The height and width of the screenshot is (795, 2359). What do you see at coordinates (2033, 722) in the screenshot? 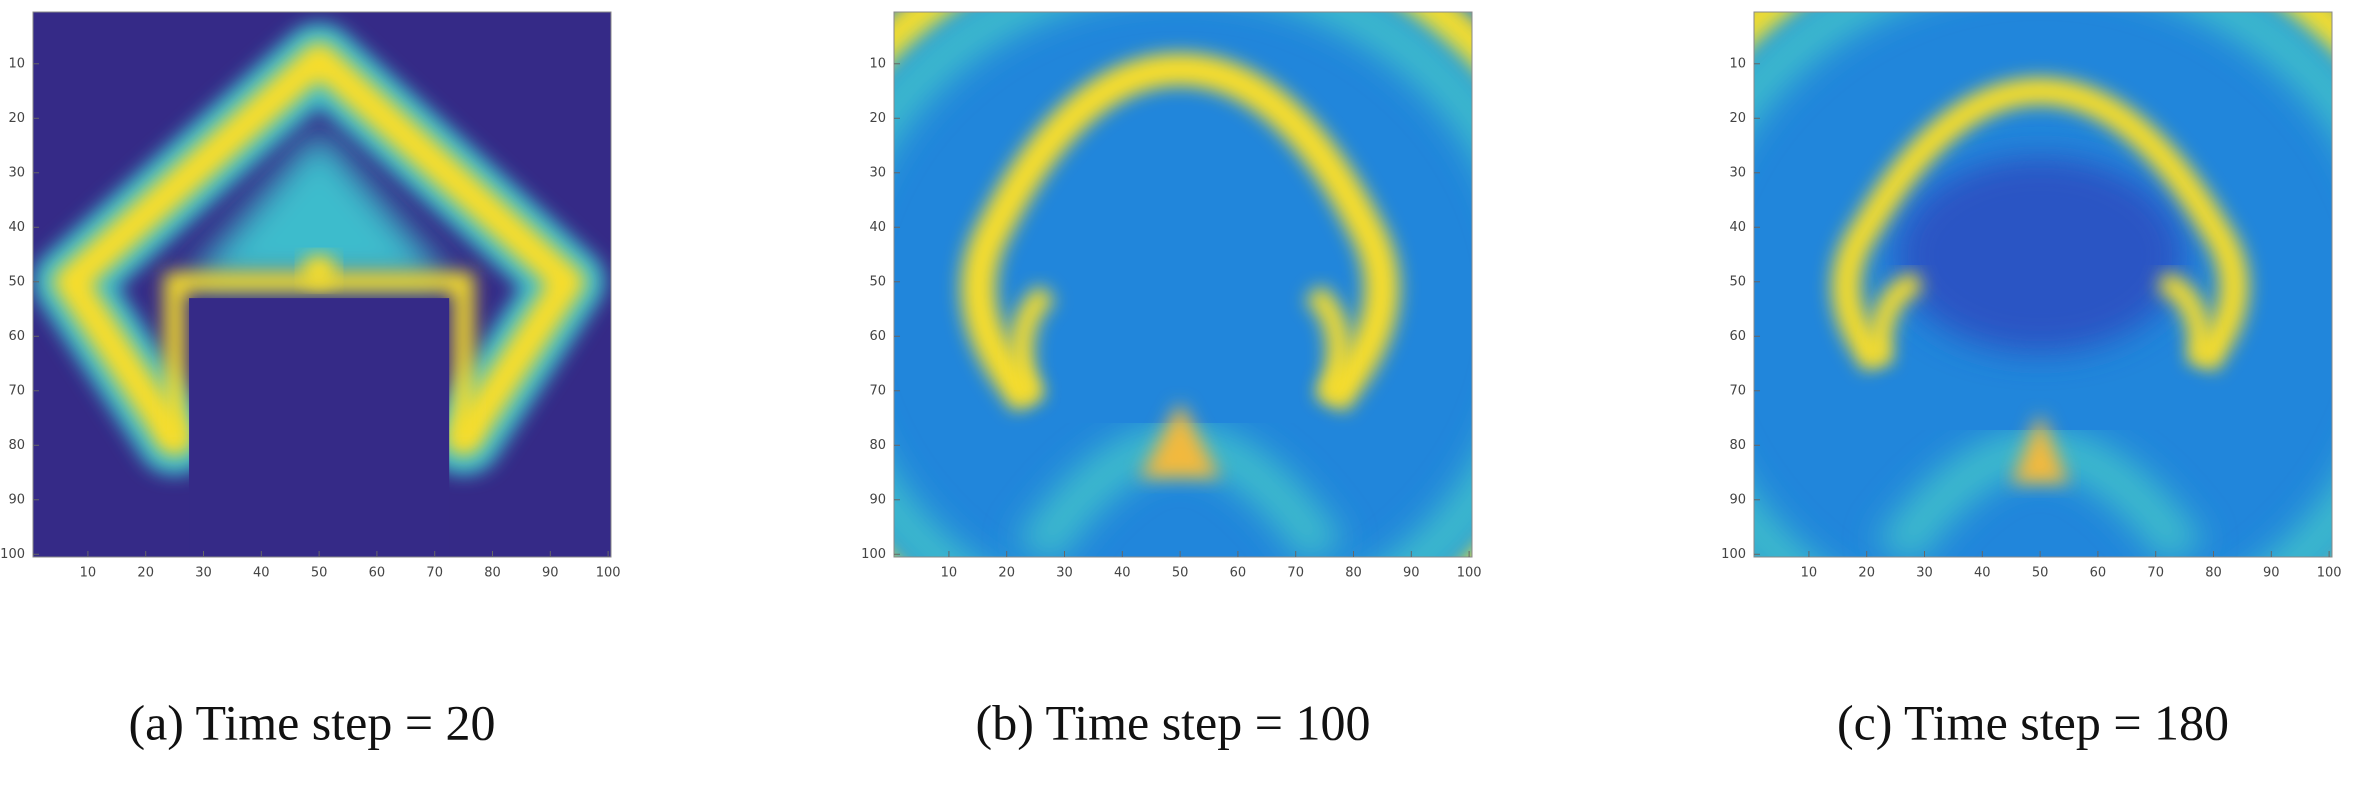
I see `caption: (c) Time step = 180` at bounding box center [2033, 722].